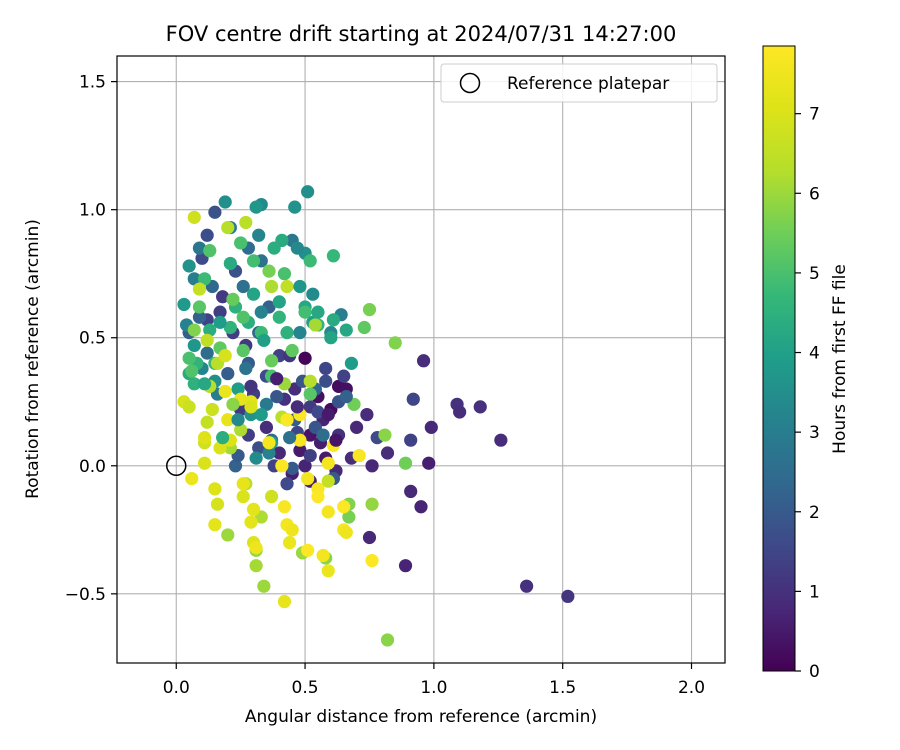  What do you see at coordinates (691, 688) in the screenshot?
I see `x-tick-label: 2.0` at bounding box center [691, 688].